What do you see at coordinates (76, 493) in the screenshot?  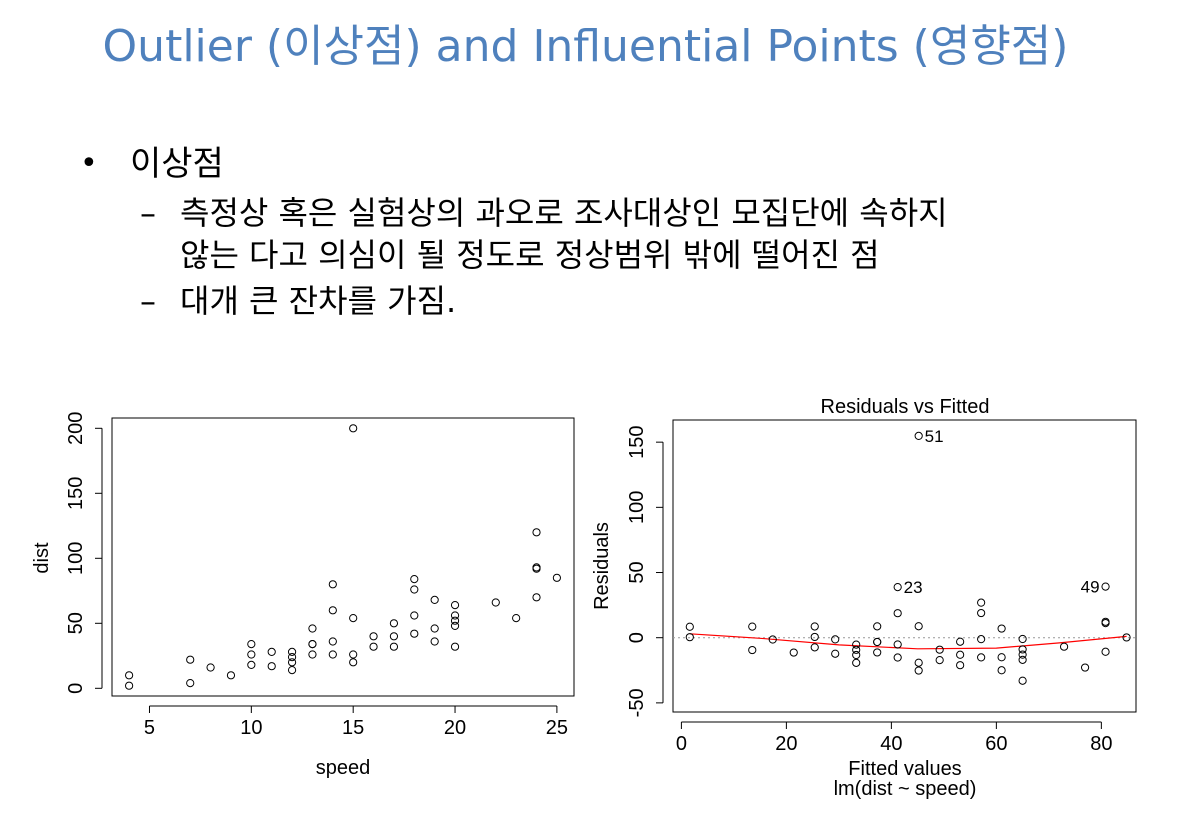 I see `y-tick-label: 150` at bounding box center [76, 493].